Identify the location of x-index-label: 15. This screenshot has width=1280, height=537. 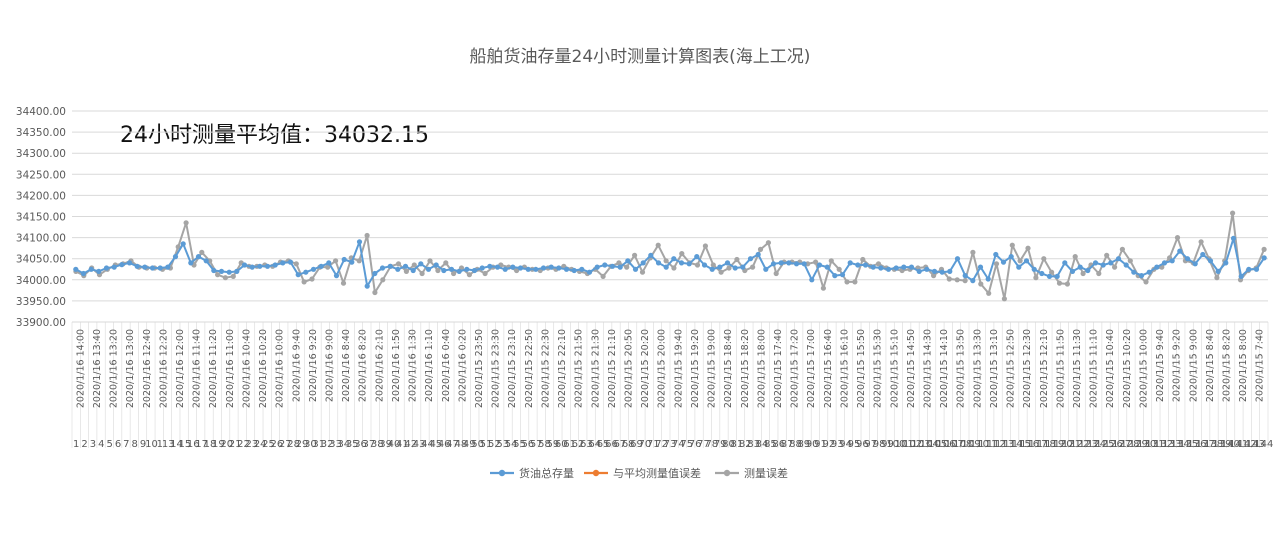
(185, 444).